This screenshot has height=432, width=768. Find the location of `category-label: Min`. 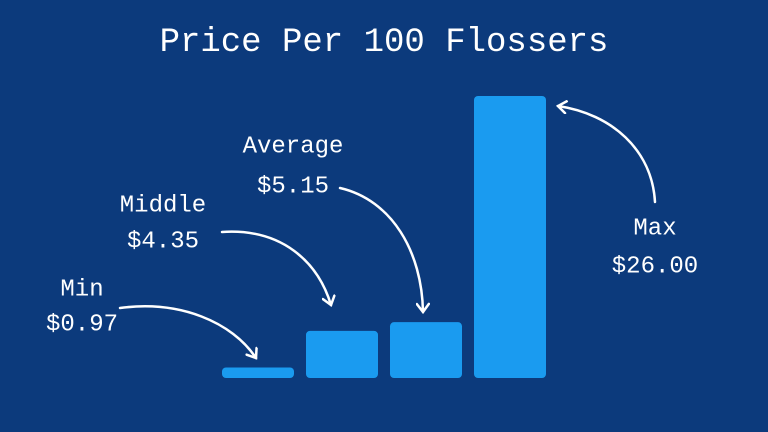

category-label: Min is located at coordinates (81, 289).